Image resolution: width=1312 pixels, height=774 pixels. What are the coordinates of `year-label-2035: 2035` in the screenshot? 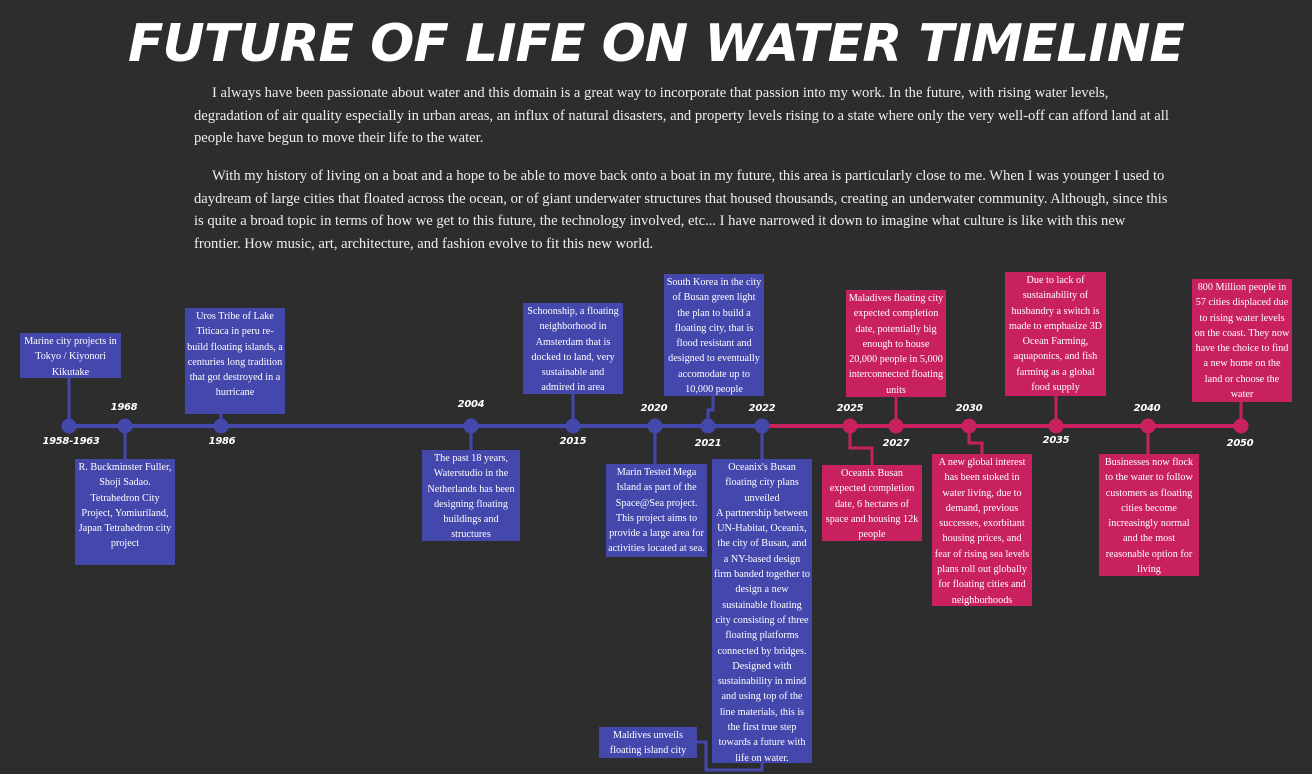 It's located at (1056, 440).